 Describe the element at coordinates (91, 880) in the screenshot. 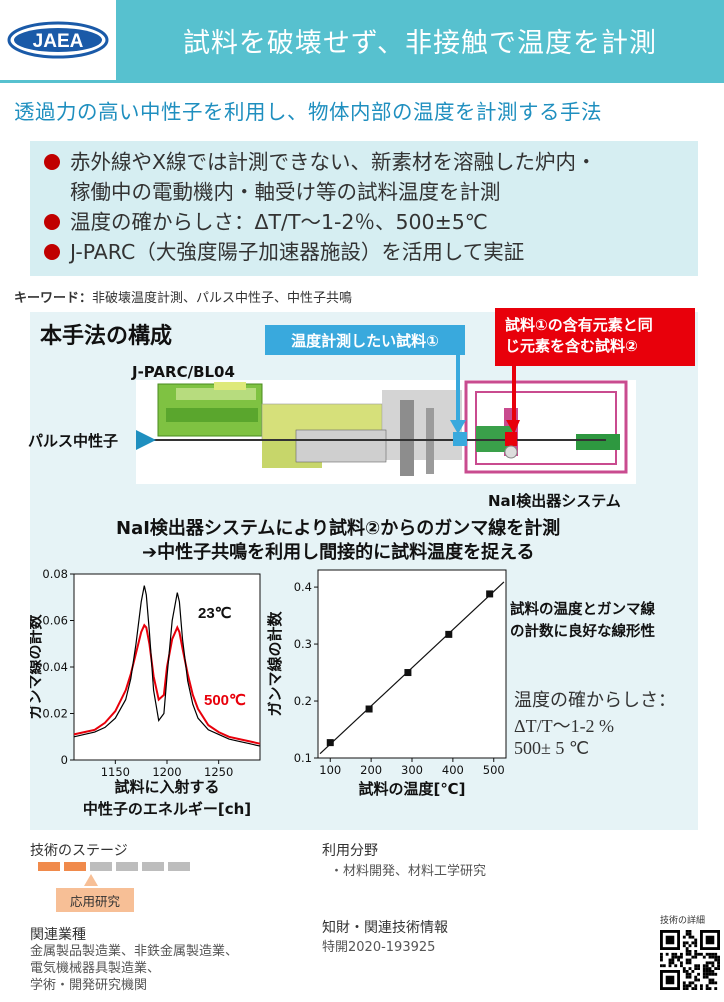

I see `stage-pointer-icon` at that location.